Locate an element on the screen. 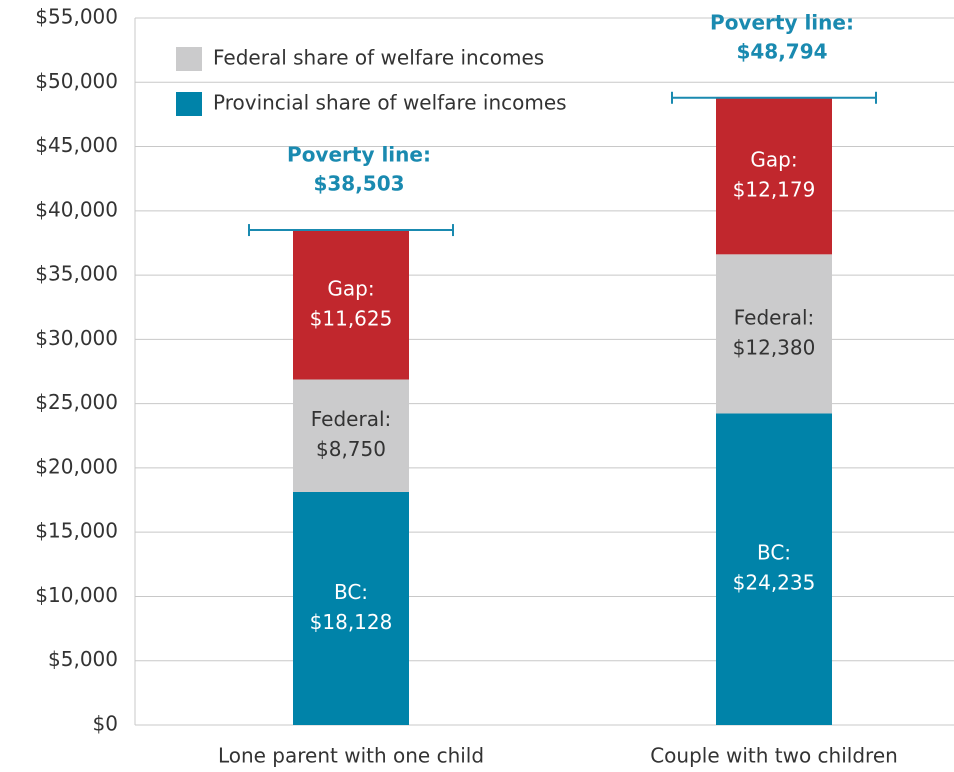 This screenshot has height=772, width=954. y-tick-label: $45,000 is located at coordinates (76, 145).